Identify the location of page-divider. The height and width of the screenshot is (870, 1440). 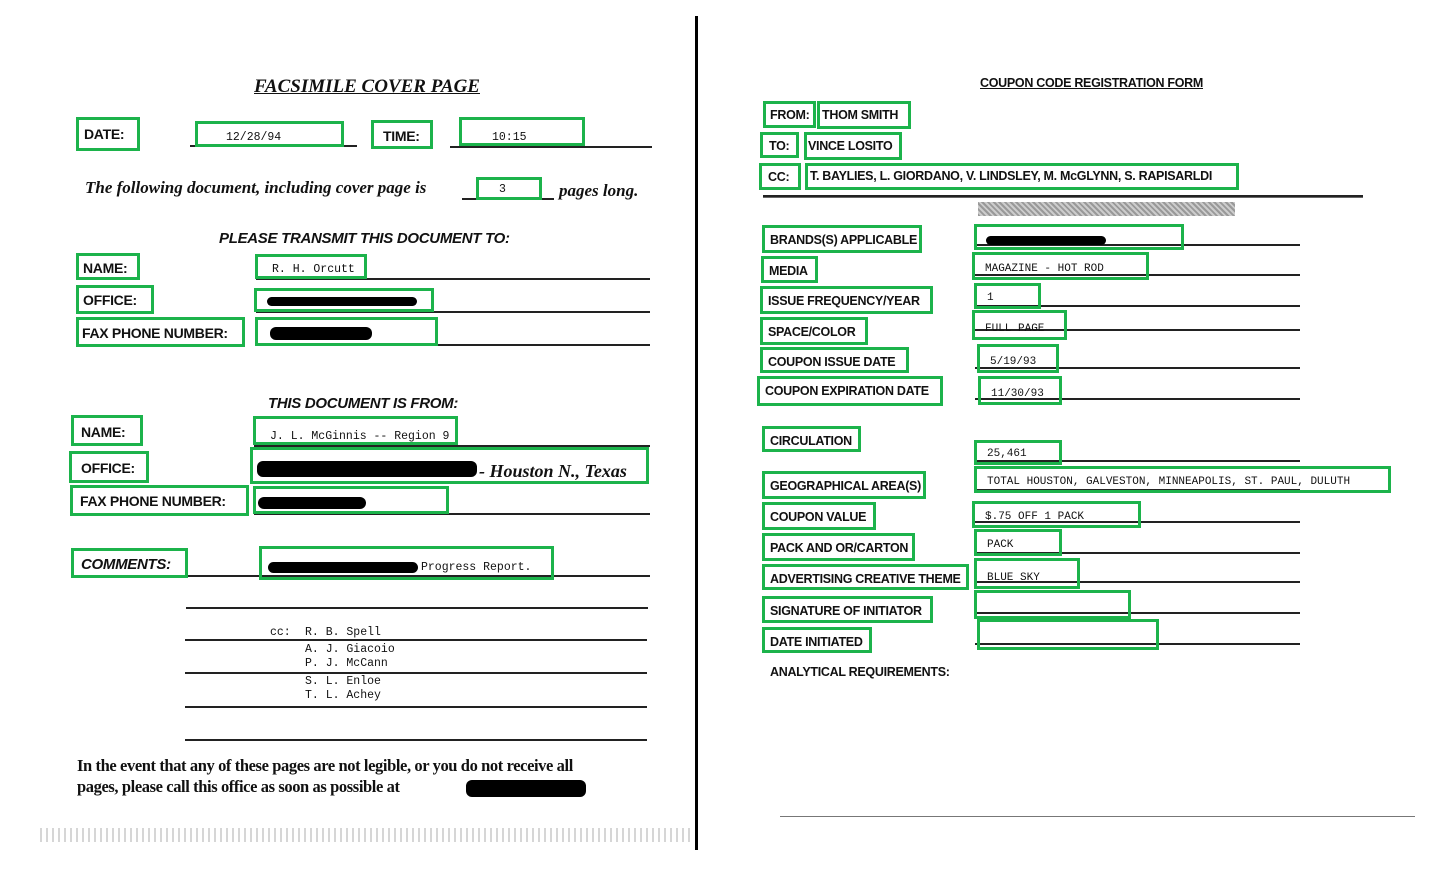
(696, 433).